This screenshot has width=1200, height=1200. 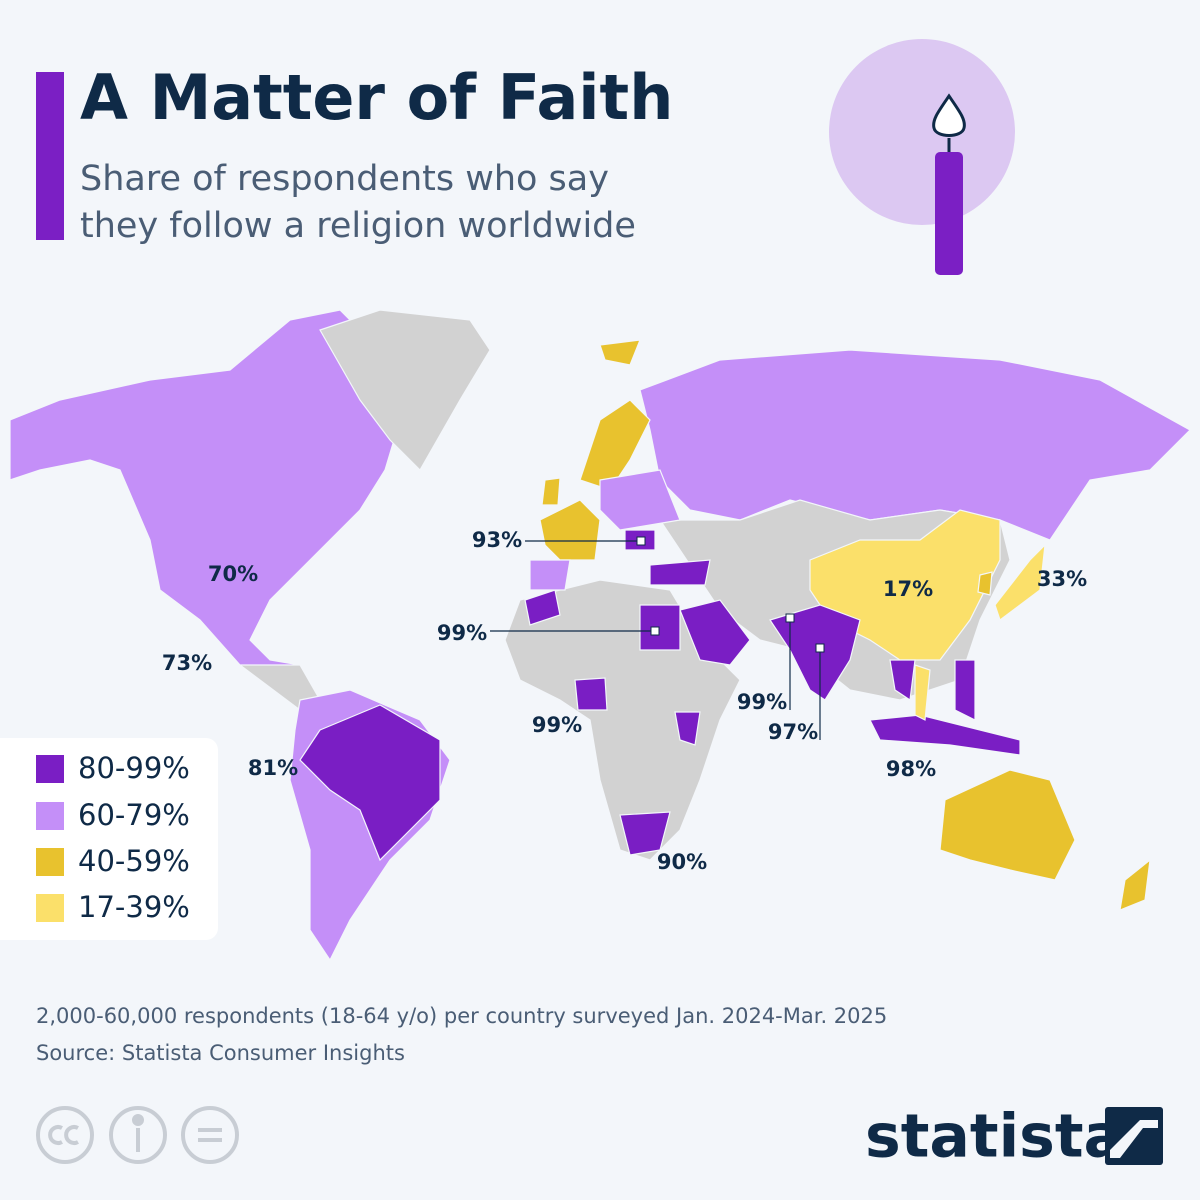 What do you see at coordinates (497, 540) in the screenshot?
I see `country-label: 93%` at bounding box center [497, 540].